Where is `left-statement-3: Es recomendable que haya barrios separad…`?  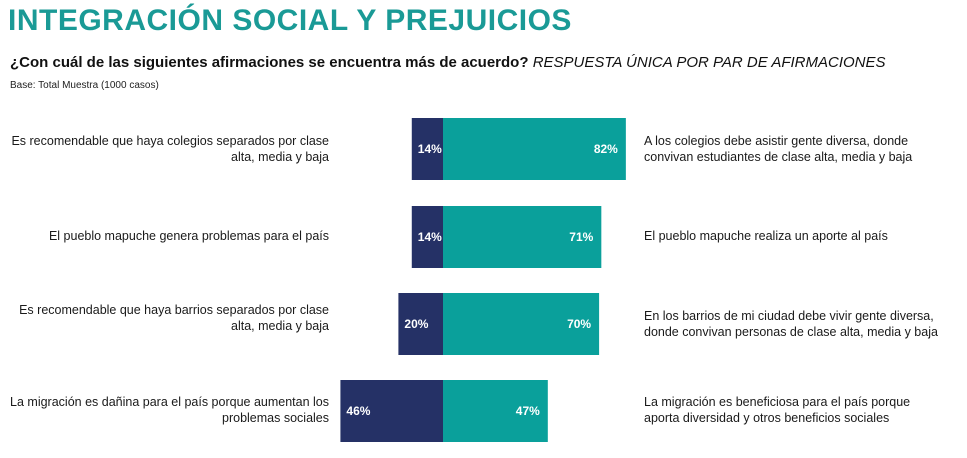
left-statement-3: Es recomendable que haya barrios separad… is located at coordinates (174, 318).